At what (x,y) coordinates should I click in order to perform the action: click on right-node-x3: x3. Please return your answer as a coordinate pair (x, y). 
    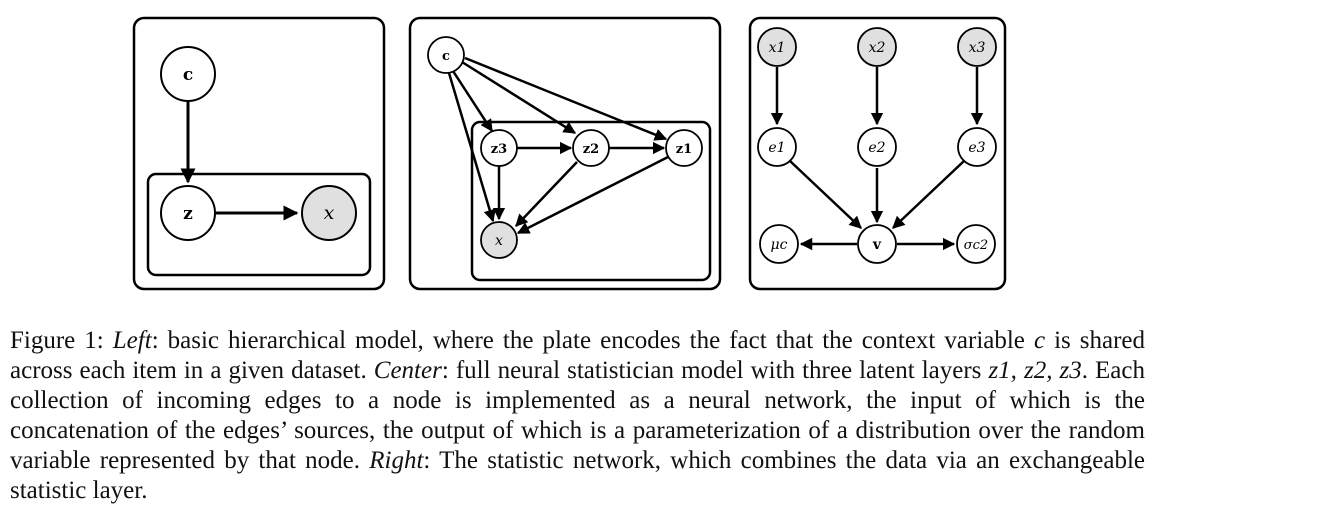
    Looking at the image, I should click on (977, 47).